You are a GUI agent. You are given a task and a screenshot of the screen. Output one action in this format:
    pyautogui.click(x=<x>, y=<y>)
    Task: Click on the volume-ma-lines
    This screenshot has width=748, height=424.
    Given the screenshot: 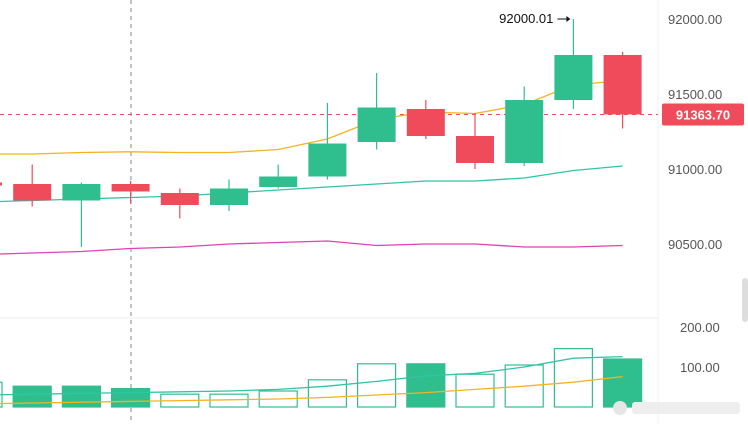 What is the action you would take?
    pyautogui.click(x=311, y=380)
    